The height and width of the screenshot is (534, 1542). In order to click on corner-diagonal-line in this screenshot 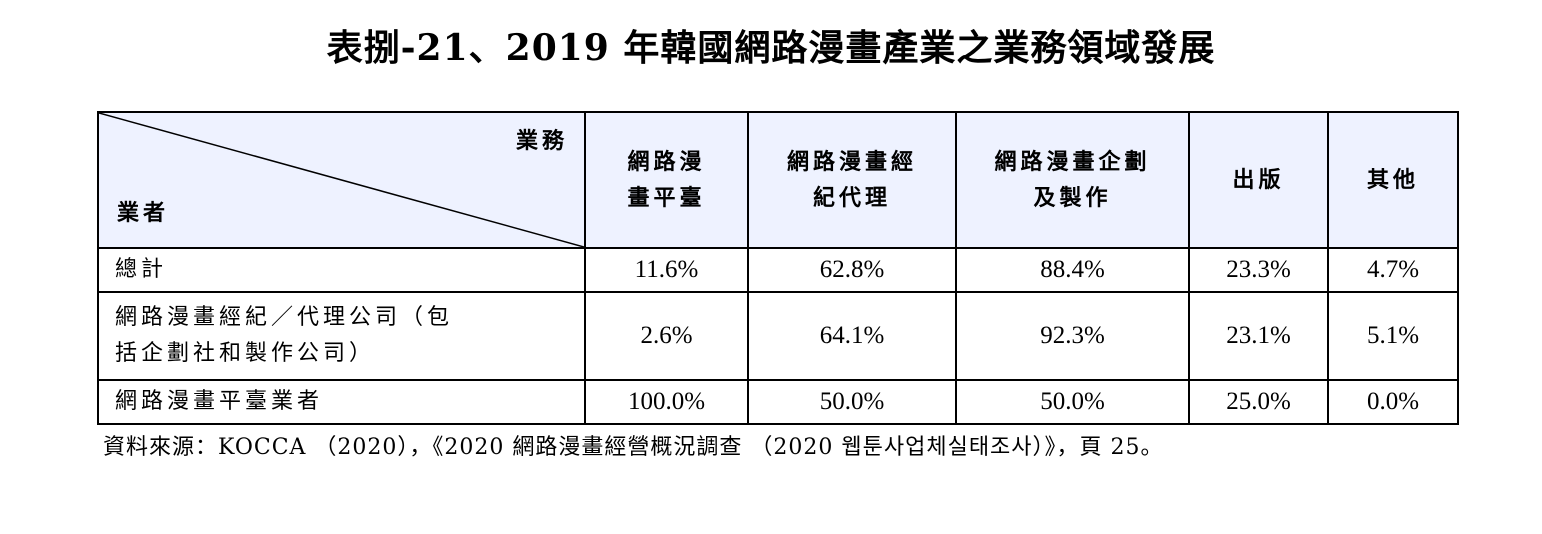, I will do `click(341, 180)`.